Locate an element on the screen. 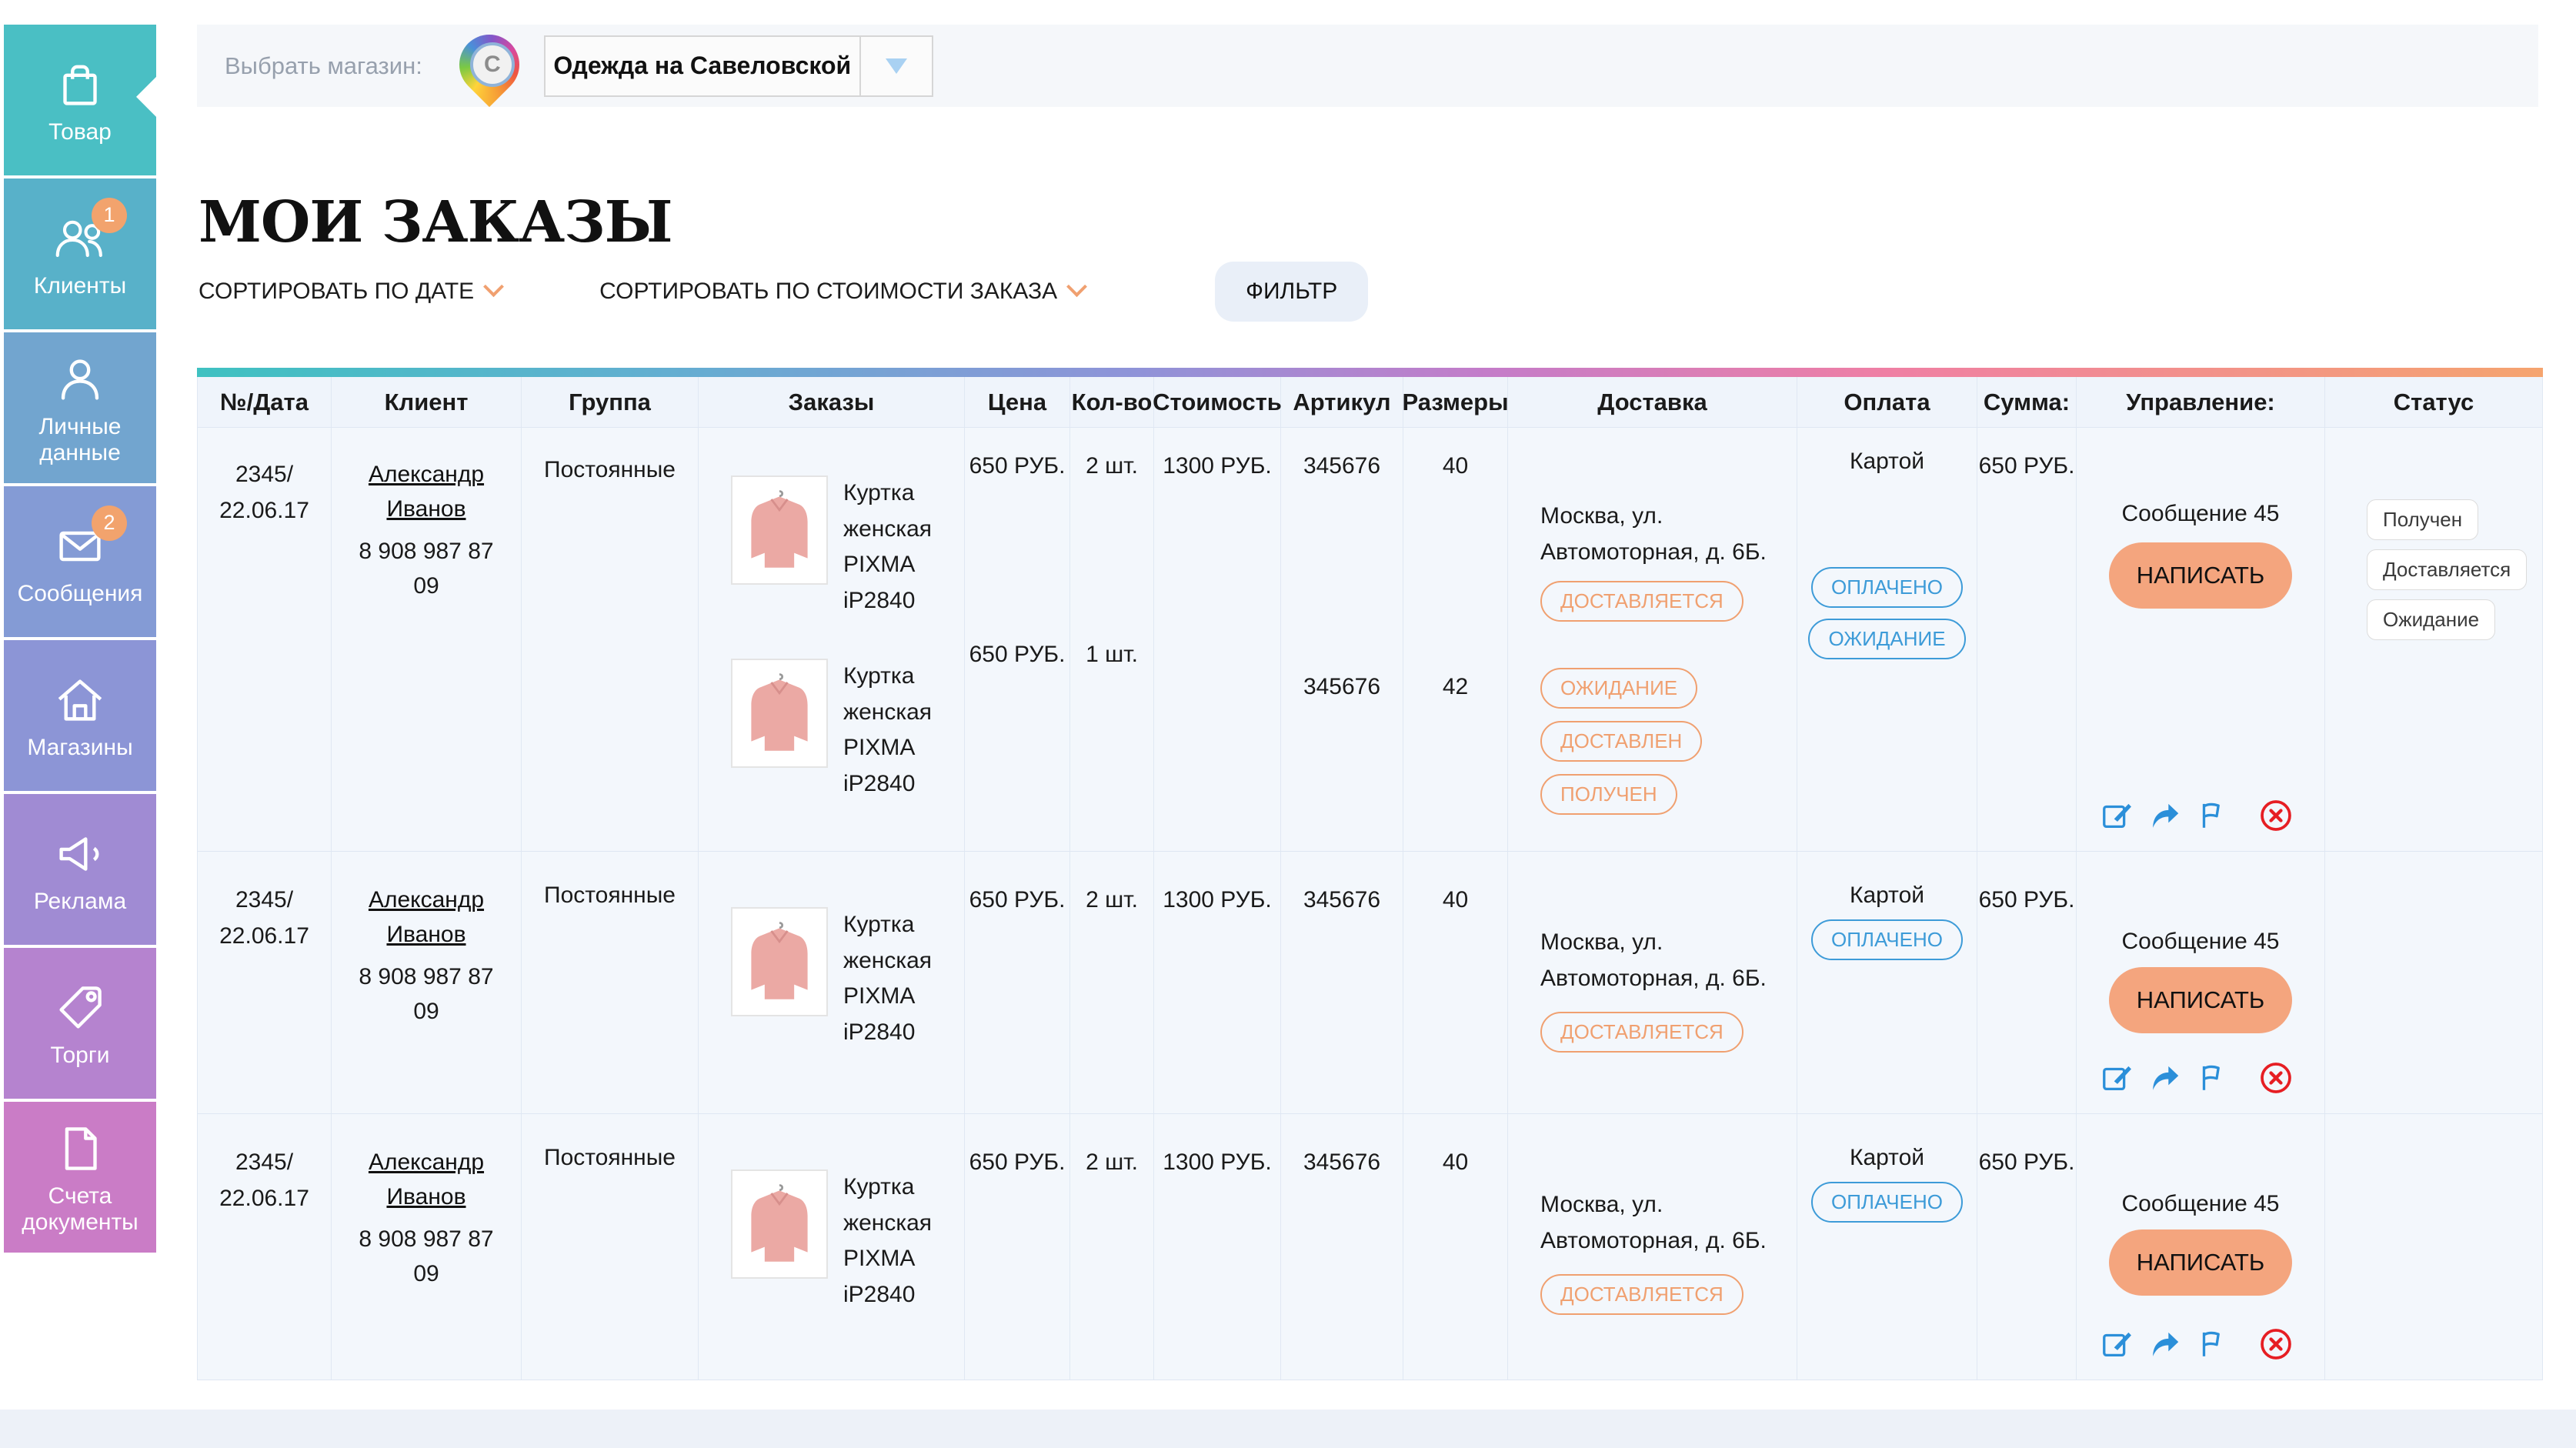  sort-by-cost-button: СОРТИРОВАТЬ ПО СТОИМОСТИ ЗАКАЗА is located at coordinates (844, 290).